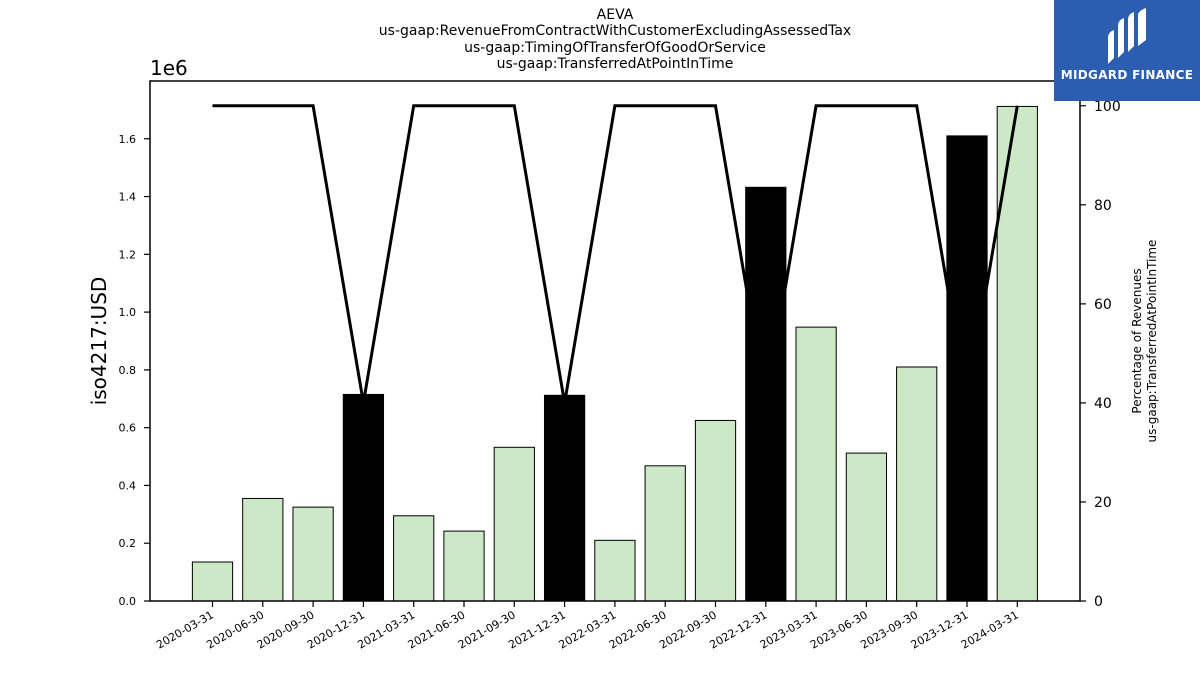 The height and width of the screenshot is (675, 1200). Describe the element at coordinates (128, 485) in the screenshot. I see `y-tick-label: 0.4` at that location.